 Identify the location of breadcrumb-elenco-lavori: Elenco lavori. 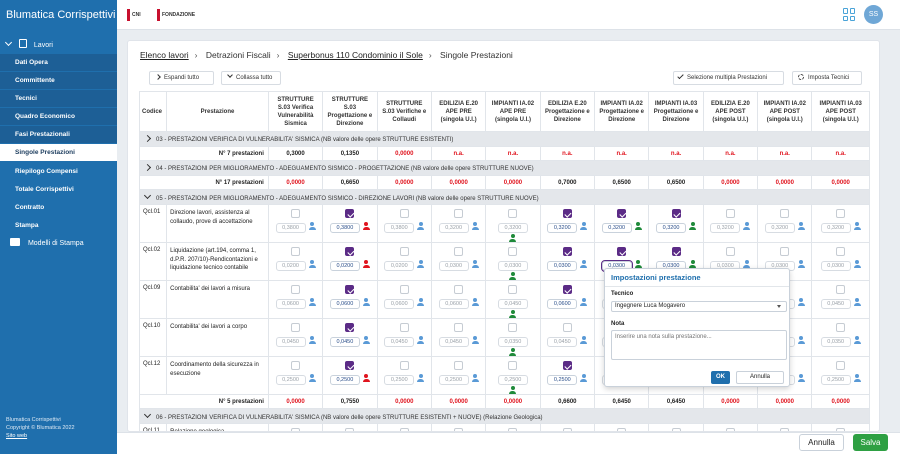
(164, 55).